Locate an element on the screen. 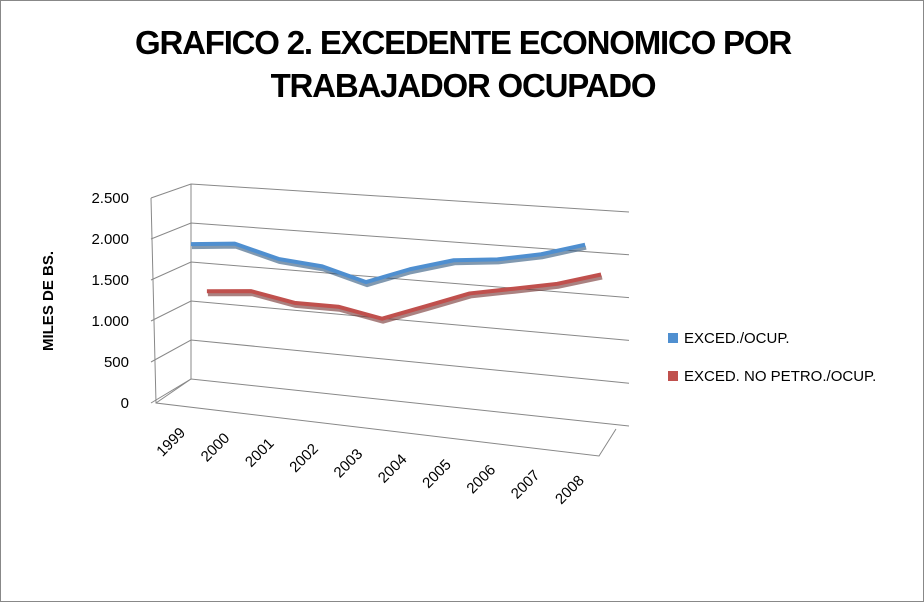 The image size is (924, 602). x-tick-label: 2001 is located at coordinates (260, 453).